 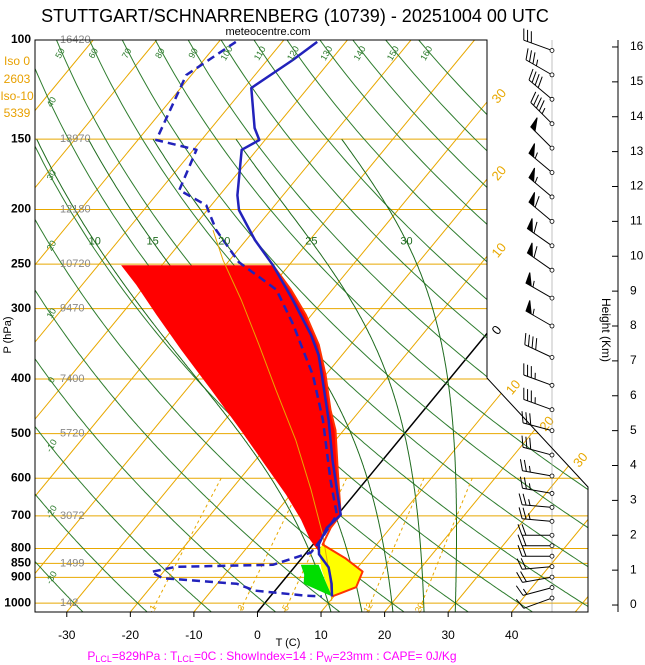 What do you see at coordinates (67, 635) in the screenshot?
I see `x-tick-label: -30` at bounding box center [67, 635].